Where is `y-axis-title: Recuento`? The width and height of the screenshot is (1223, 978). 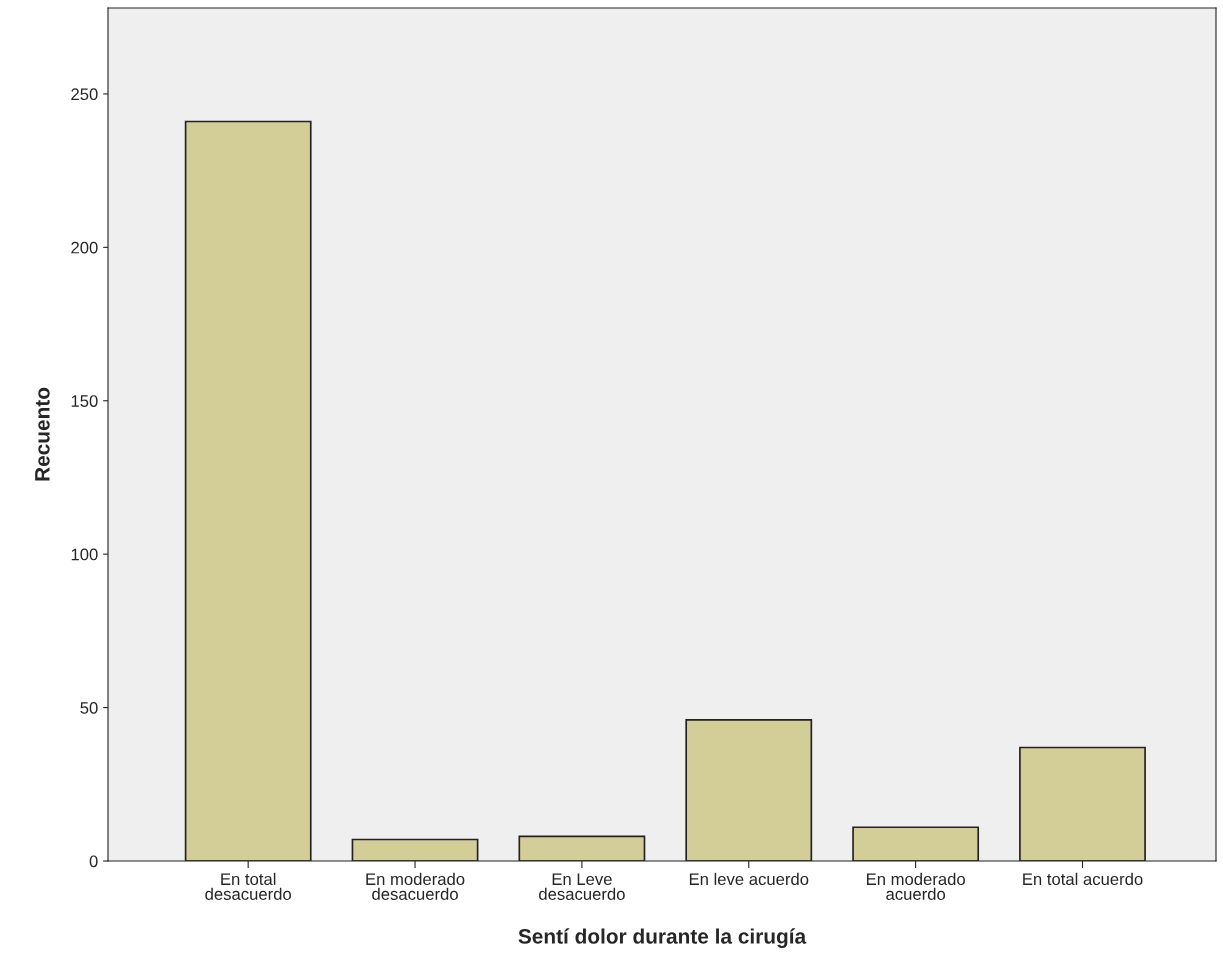 y-axis-title: Recuento is located at coordinates (42, 434).